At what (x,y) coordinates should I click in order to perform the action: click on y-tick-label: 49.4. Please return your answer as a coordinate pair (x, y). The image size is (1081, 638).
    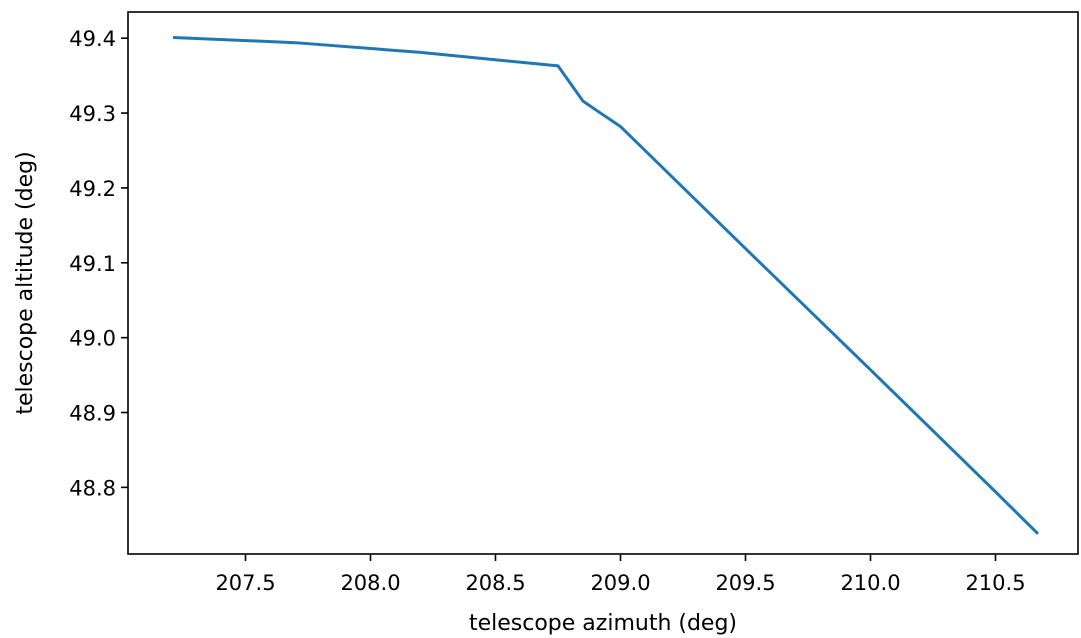
    Looking at the image, I should click on (92, 39).